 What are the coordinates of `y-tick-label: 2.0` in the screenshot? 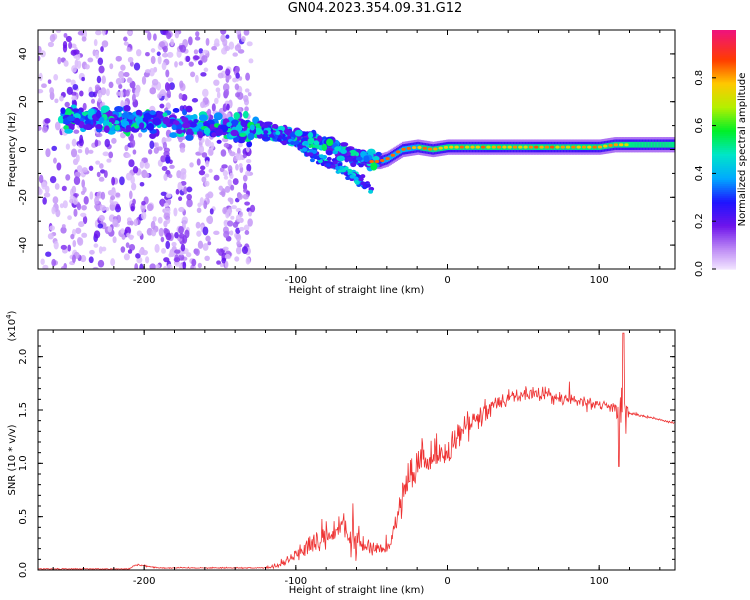 It's located at (23, 357).